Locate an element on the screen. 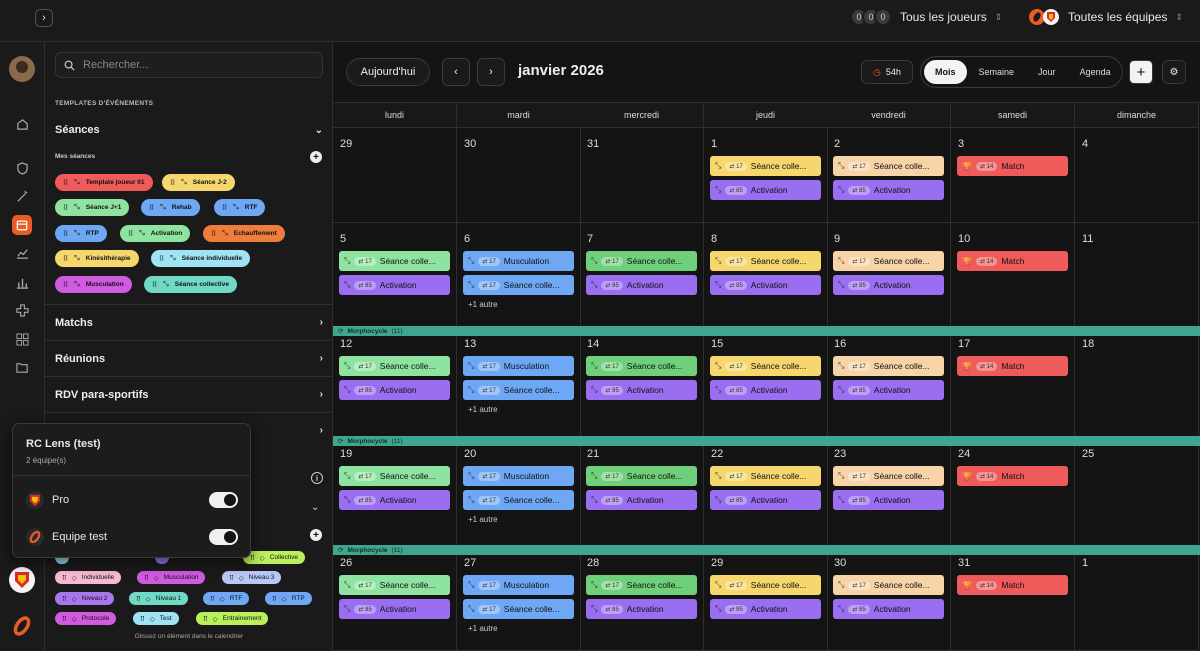  day-cell: 5 ⤡ ⇄ 17 Séance colle... ⤡ ⇄ 85 Activation is located at coordinates (395, 275).